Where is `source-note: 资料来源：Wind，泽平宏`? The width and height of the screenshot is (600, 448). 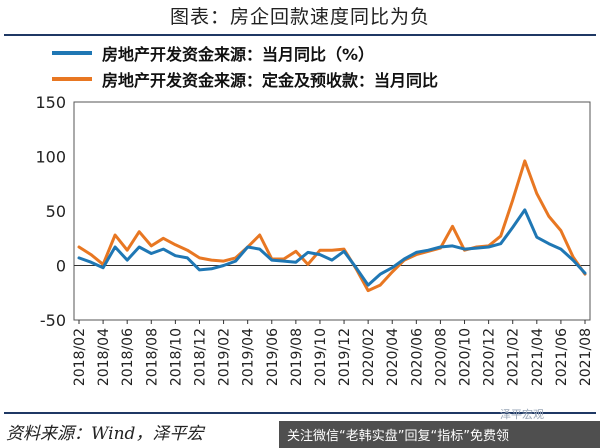 source-note: 资料来源：Wind，泽平宏 is located at coordinates (105, 434).